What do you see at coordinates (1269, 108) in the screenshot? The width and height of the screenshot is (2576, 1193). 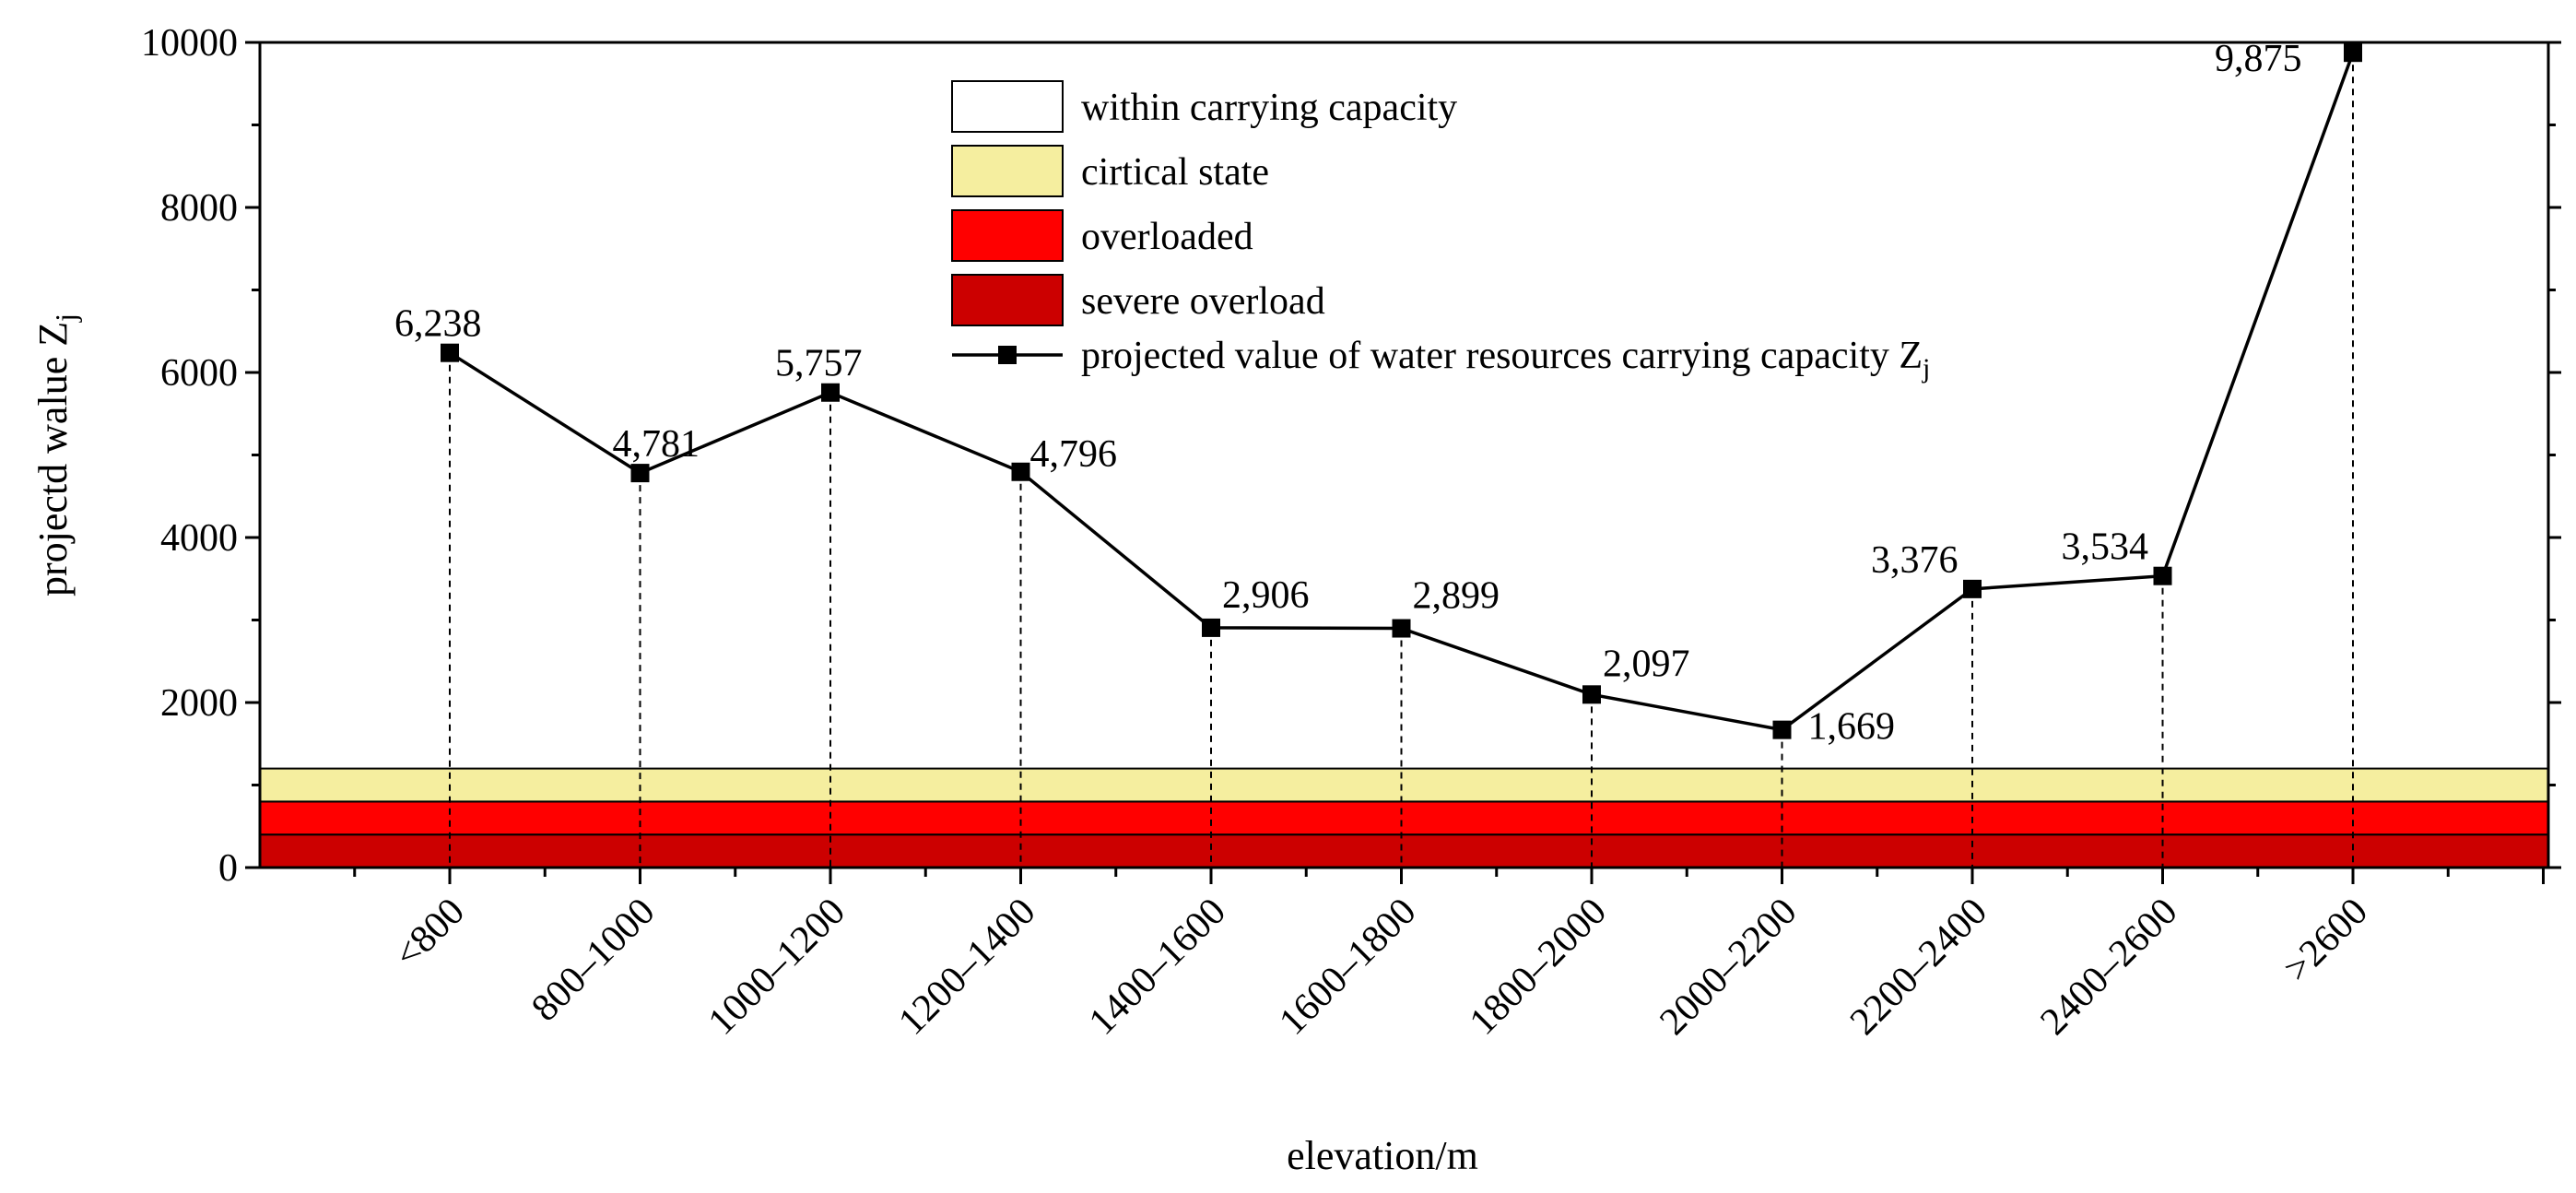 I see `legend-label: within carrying capacity` at bounding box center [1269, 108].